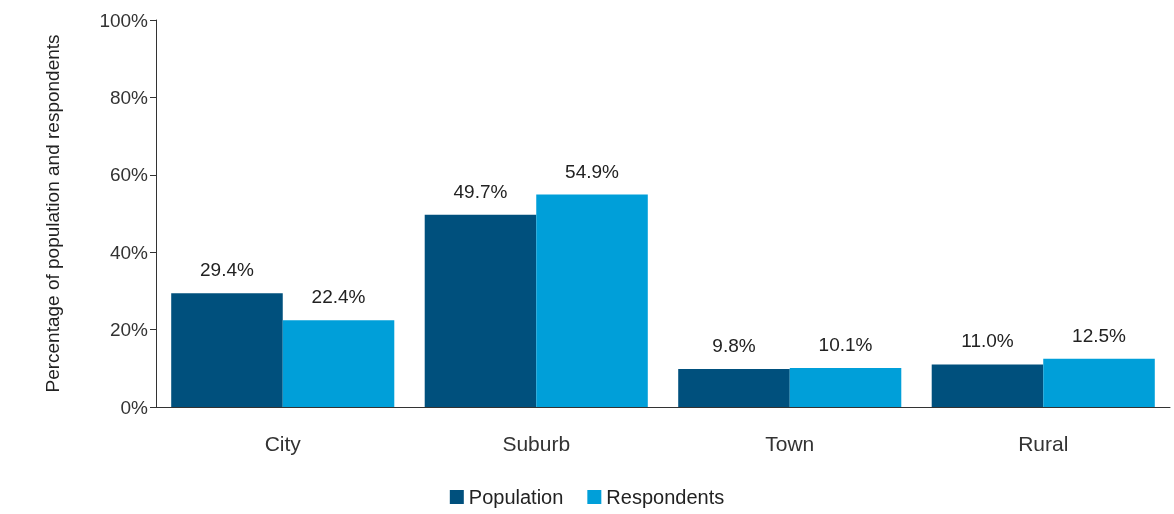 The height and width of the screenshot is (514, 1174). Describe the element at coordinates (283, 443) in the screenshot. I see `x-tick-label: City` at that location.